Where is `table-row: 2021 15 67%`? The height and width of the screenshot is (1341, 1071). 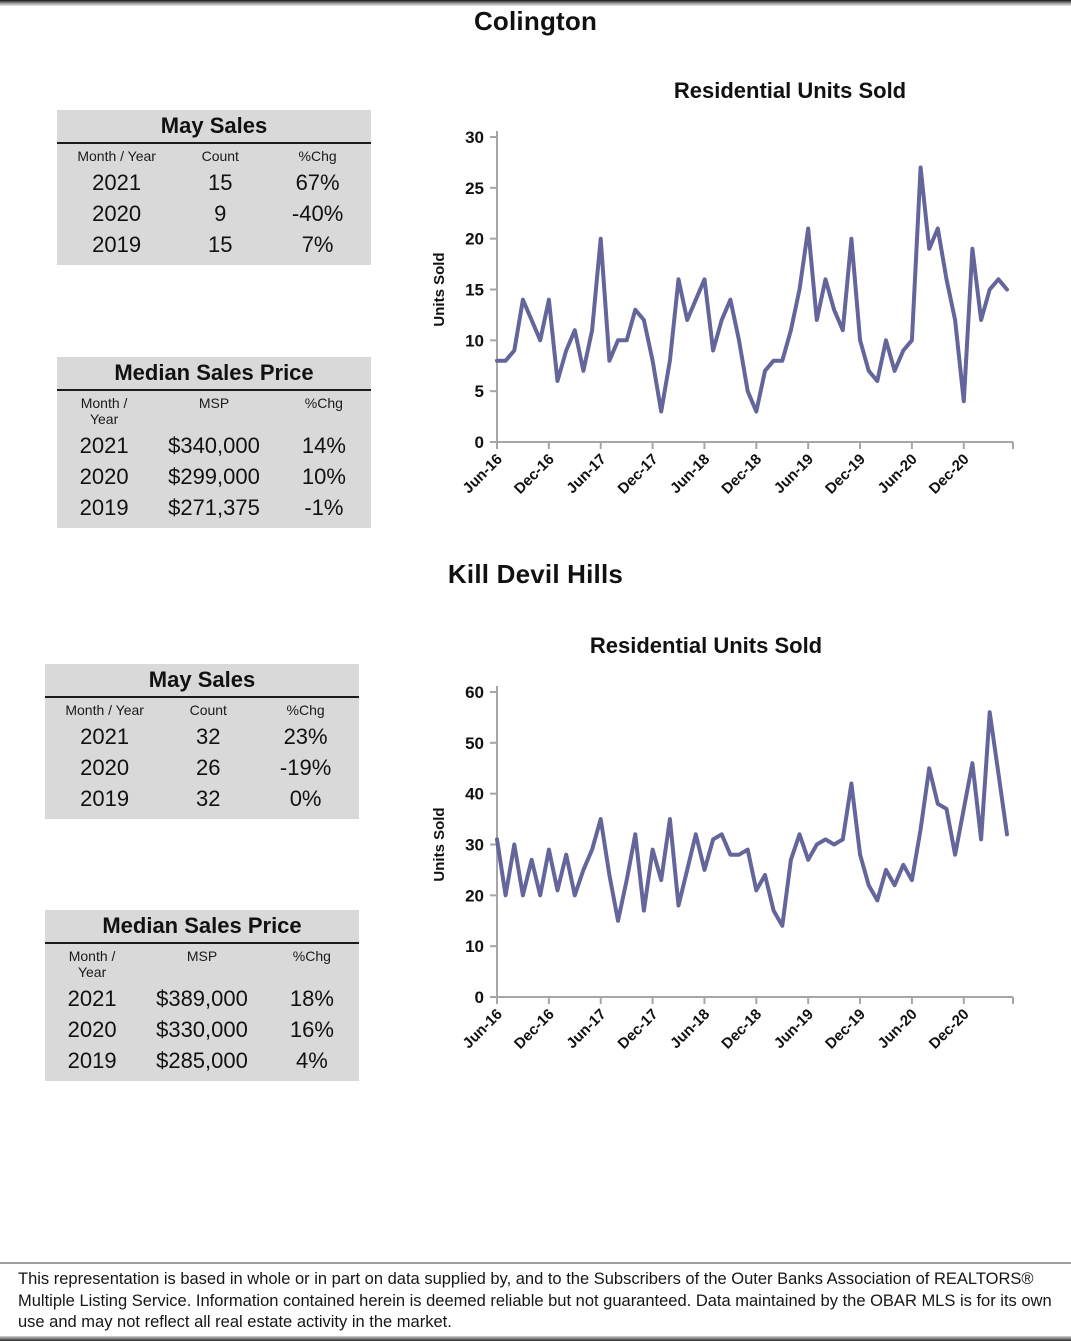
table-row: 2021 15 67% is located at coordinates (214, 182).